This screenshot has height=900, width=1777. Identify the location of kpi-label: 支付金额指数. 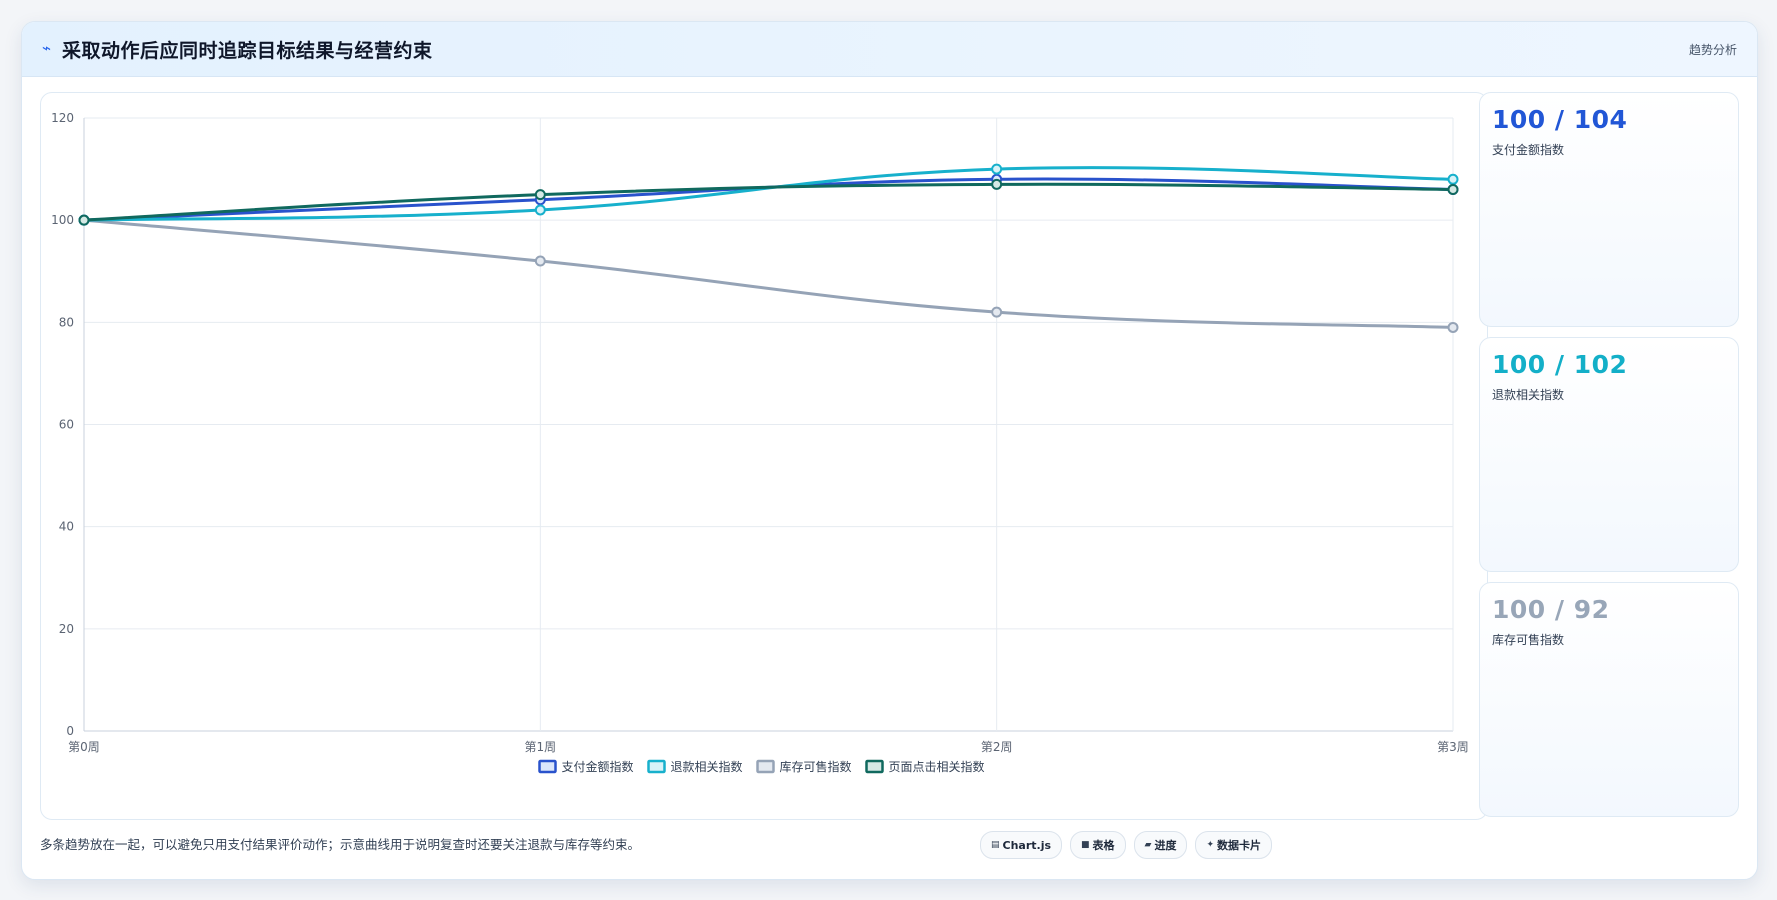
(1528, 150).